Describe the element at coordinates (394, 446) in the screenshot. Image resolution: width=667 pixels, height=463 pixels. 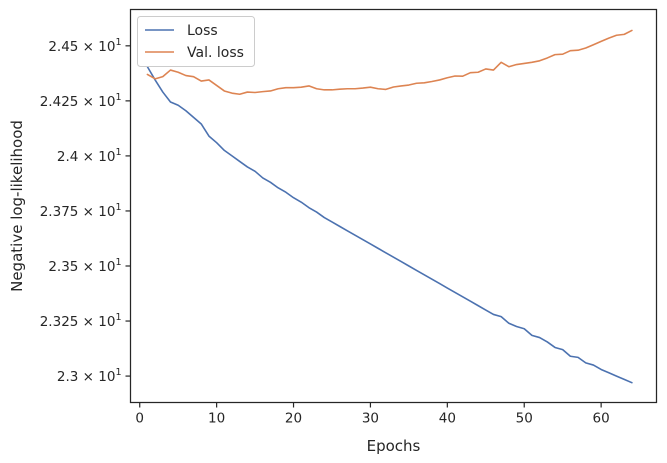
I see `x-axis-label: Epochs` at that location.